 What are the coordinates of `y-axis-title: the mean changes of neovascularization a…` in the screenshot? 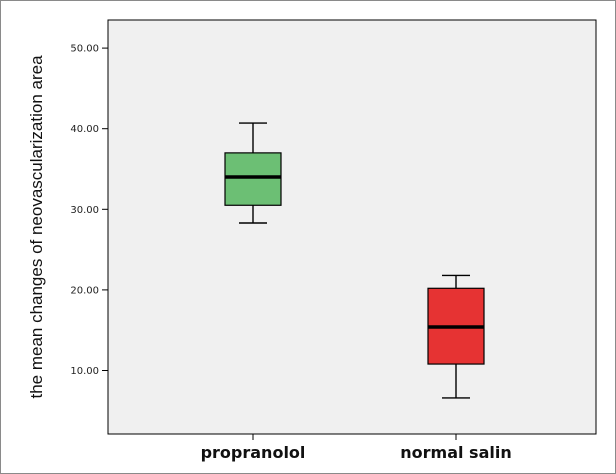 It's located at (36, 227).